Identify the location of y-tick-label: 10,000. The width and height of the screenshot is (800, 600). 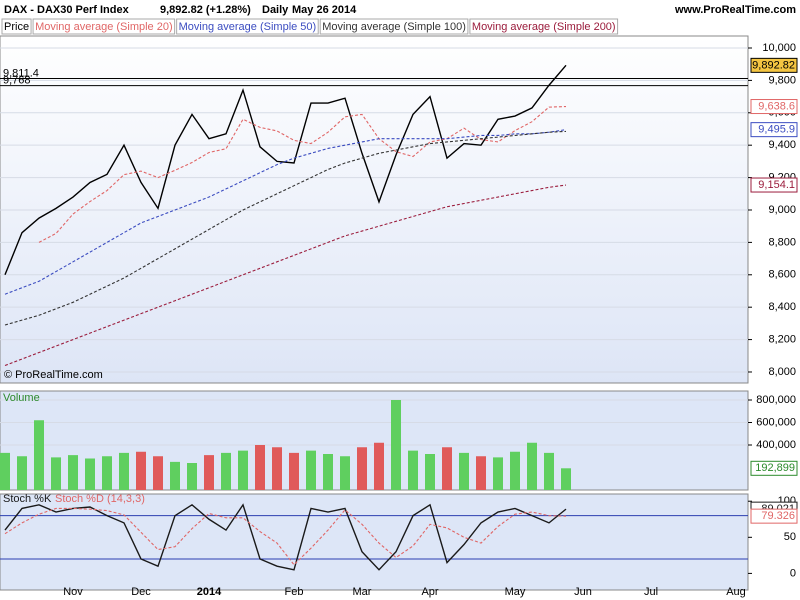
(779, 48).